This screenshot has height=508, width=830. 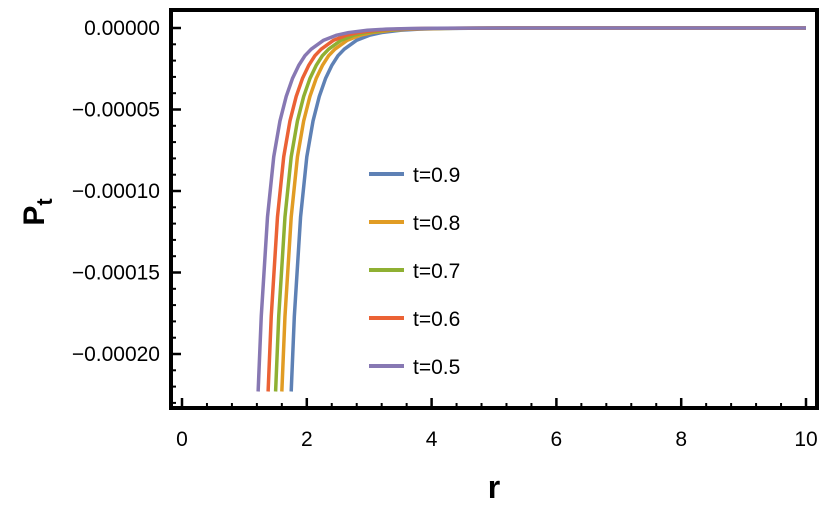 I want to click on x-axis-title: r, so click(x=494, y=487).